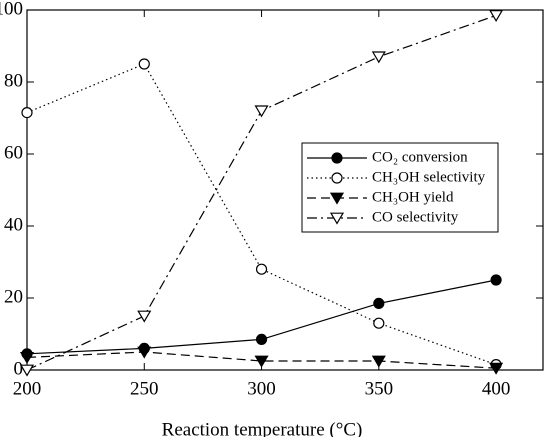  I want to click on y-tick-label: 80, so click(13, 80).